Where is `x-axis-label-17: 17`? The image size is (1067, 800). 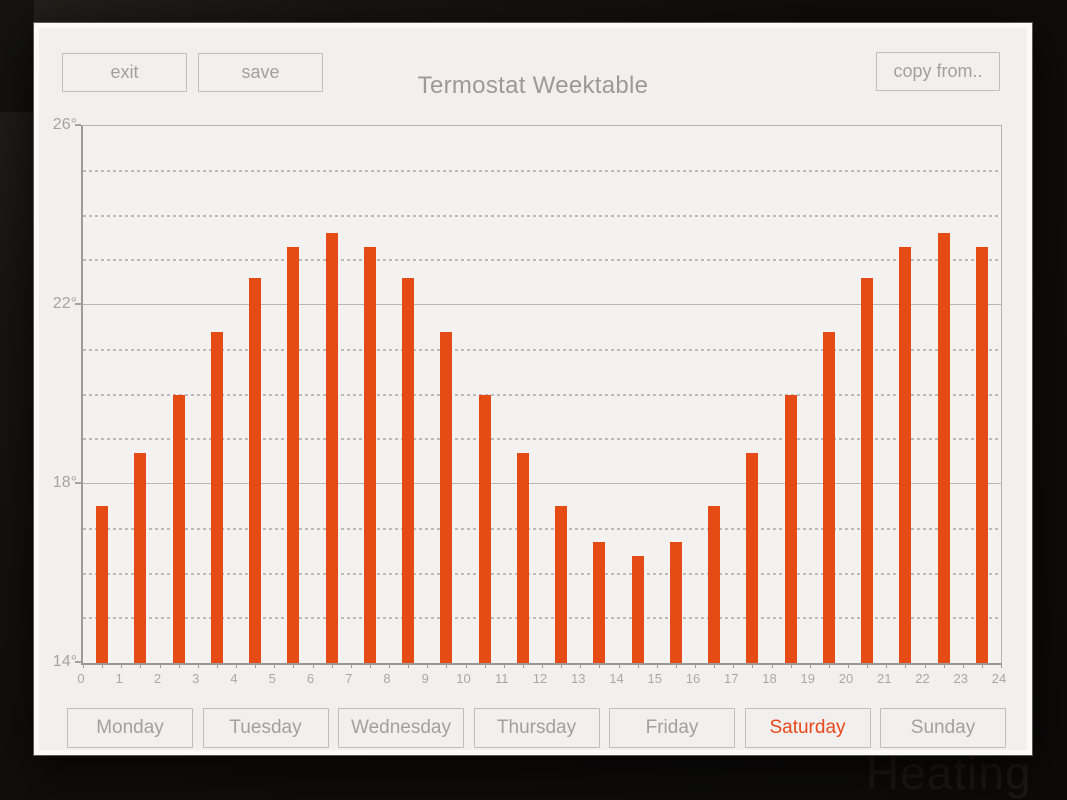
x-axis-label-17: 17 is located at coordinates (731, 678).